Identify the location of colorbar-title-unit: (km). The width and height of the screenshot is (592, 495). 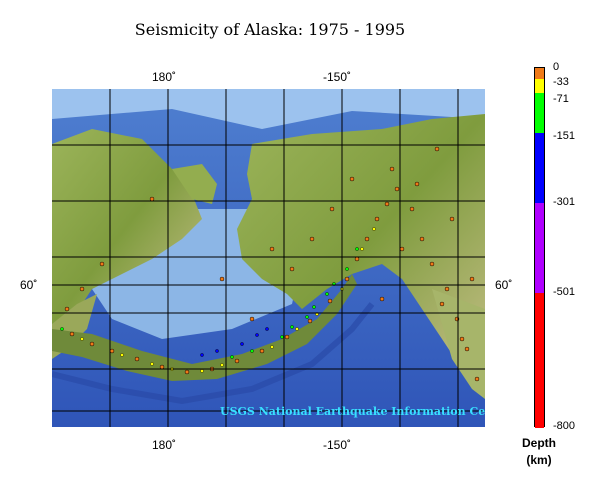
(539, 460).